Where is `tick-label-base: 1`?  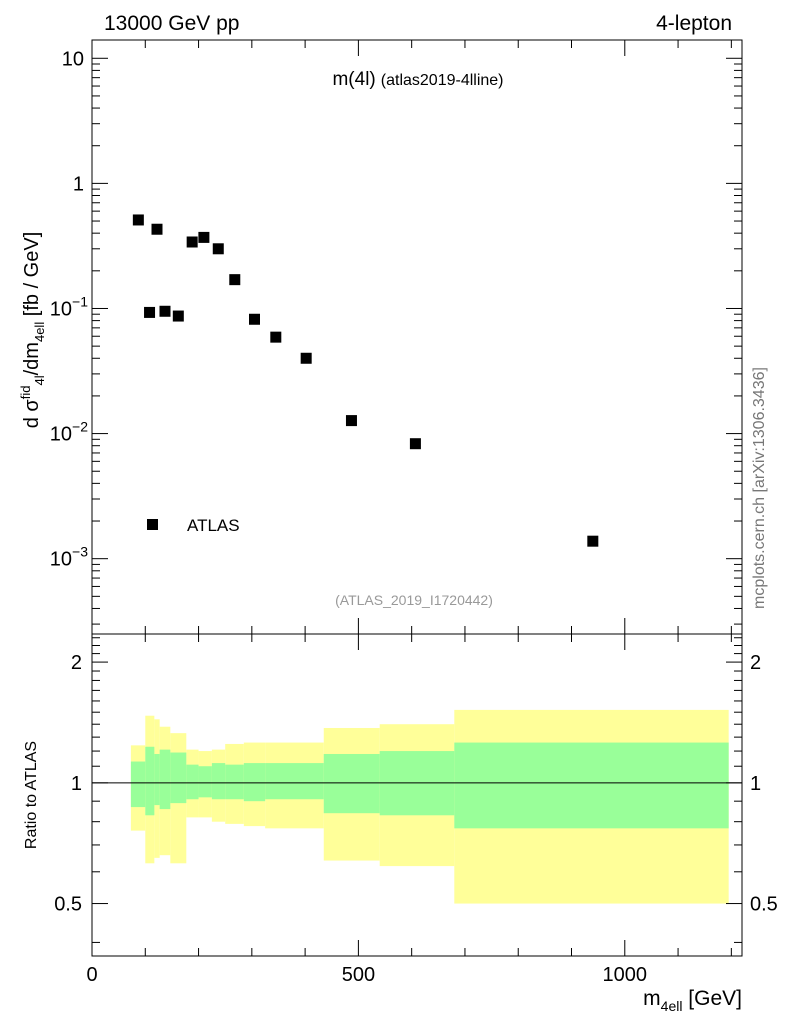
tick-label-base: 1 is located at coordinates (78, 184).